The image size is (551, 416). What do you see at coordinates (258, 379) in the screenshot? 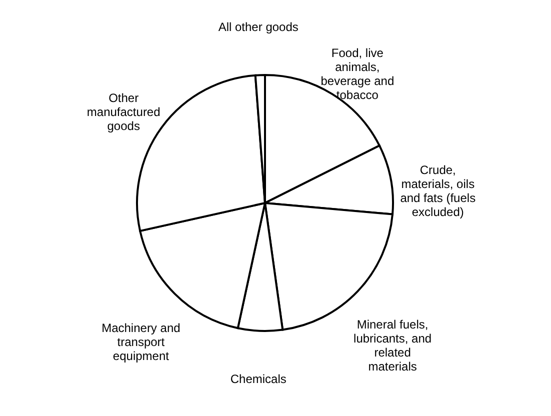
I see `slice-label: Chemicals` at bounding box center [258, 379].